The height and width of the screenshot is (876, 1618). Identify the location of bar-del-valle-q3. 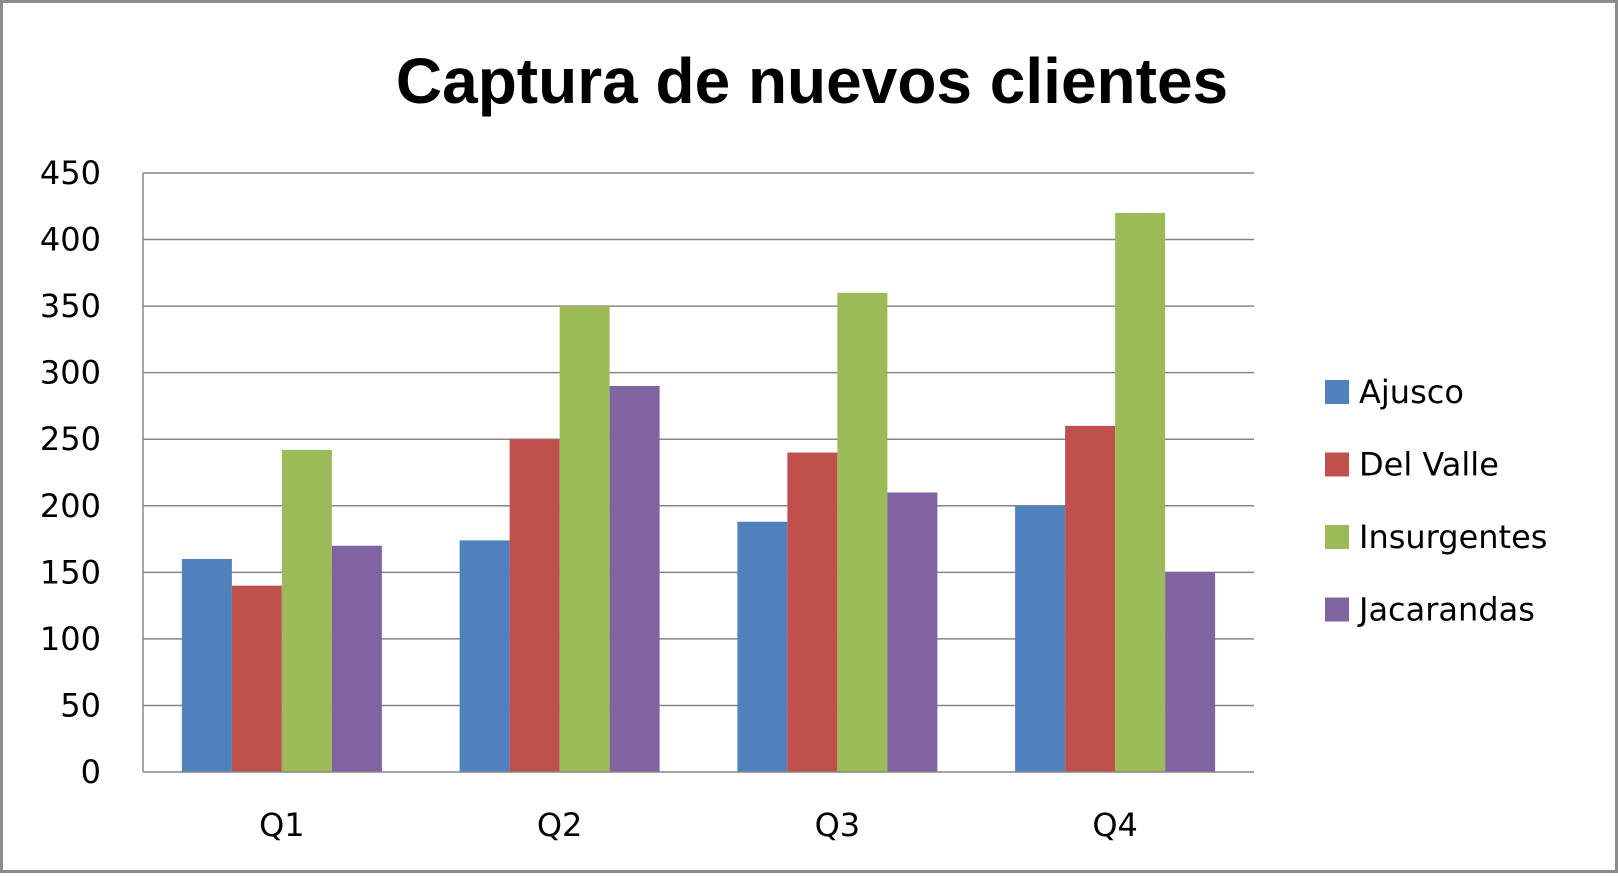
(812, 612).